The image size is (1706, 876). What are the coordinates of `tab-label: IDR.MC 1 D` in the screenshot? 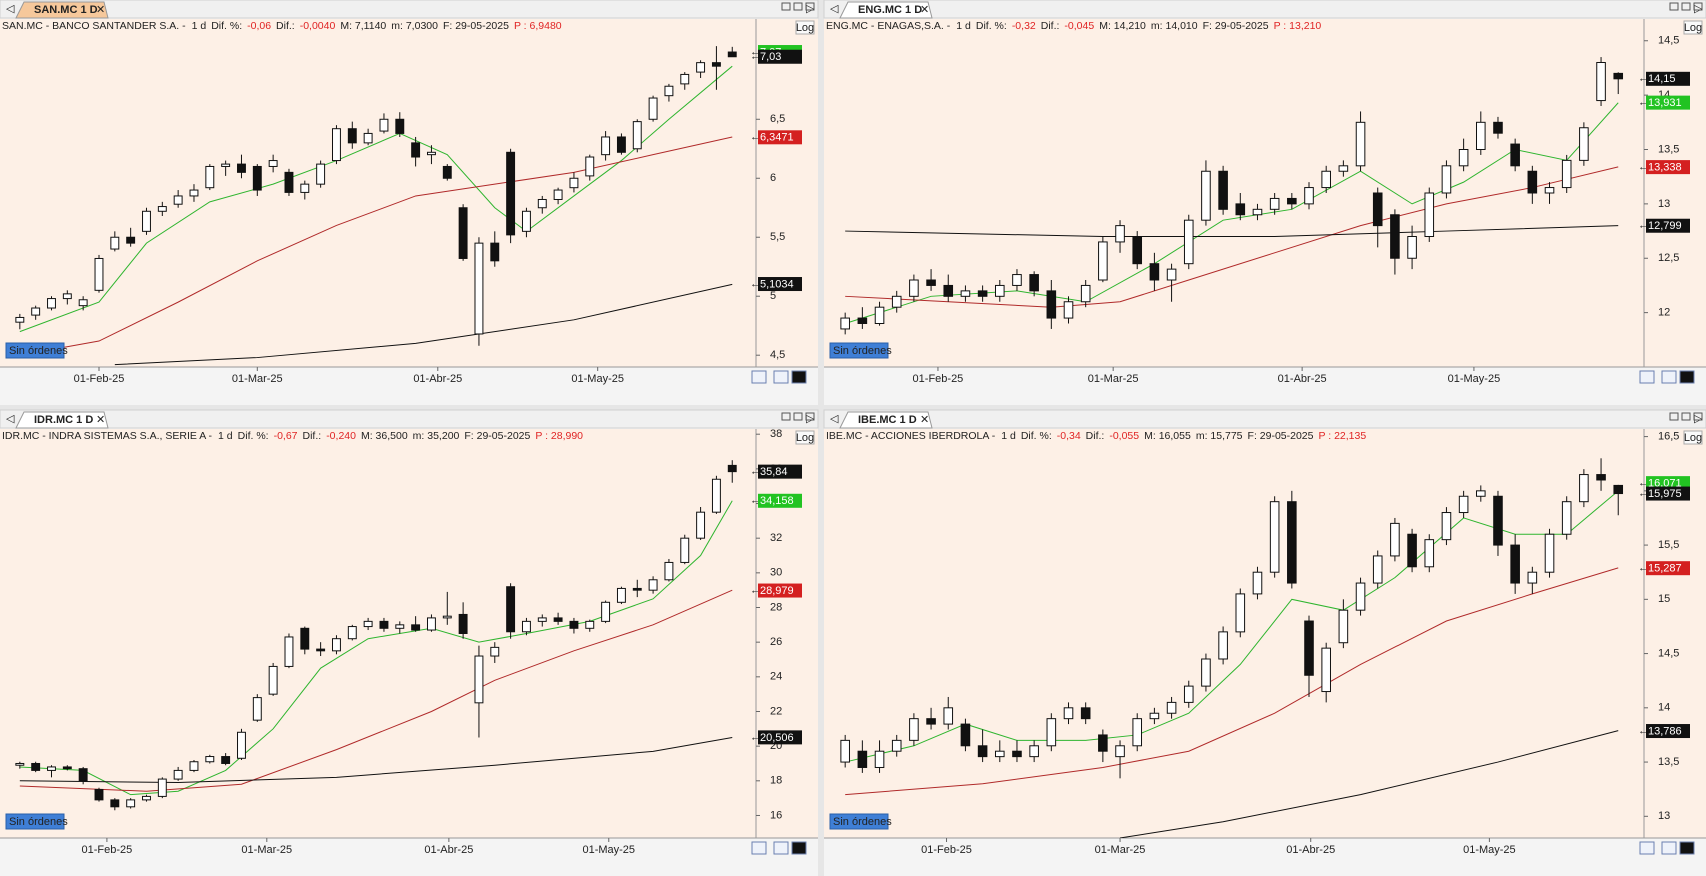 It's located at (63, 420).